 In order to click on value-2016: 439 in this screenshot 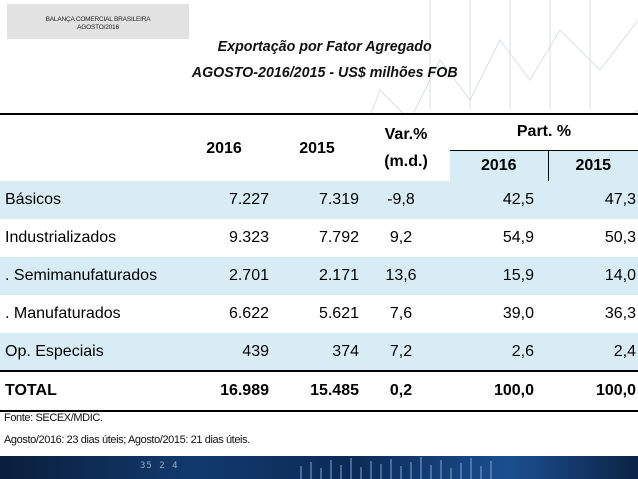, I will do `click(224, 352)`.